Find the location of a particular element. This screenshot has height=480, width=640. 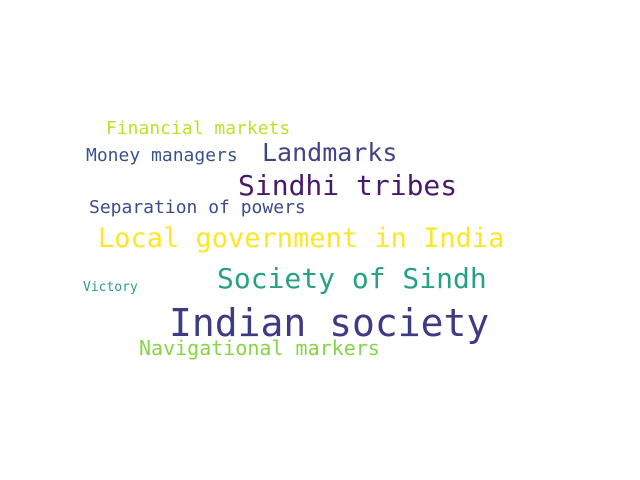

word-separation-of-powers: Separation of powers is located at coordinates (197, 207).